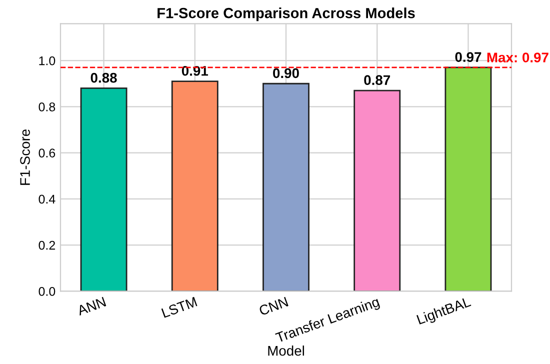  I want to click on y-tick-label: 0.4, so click(47, 199).